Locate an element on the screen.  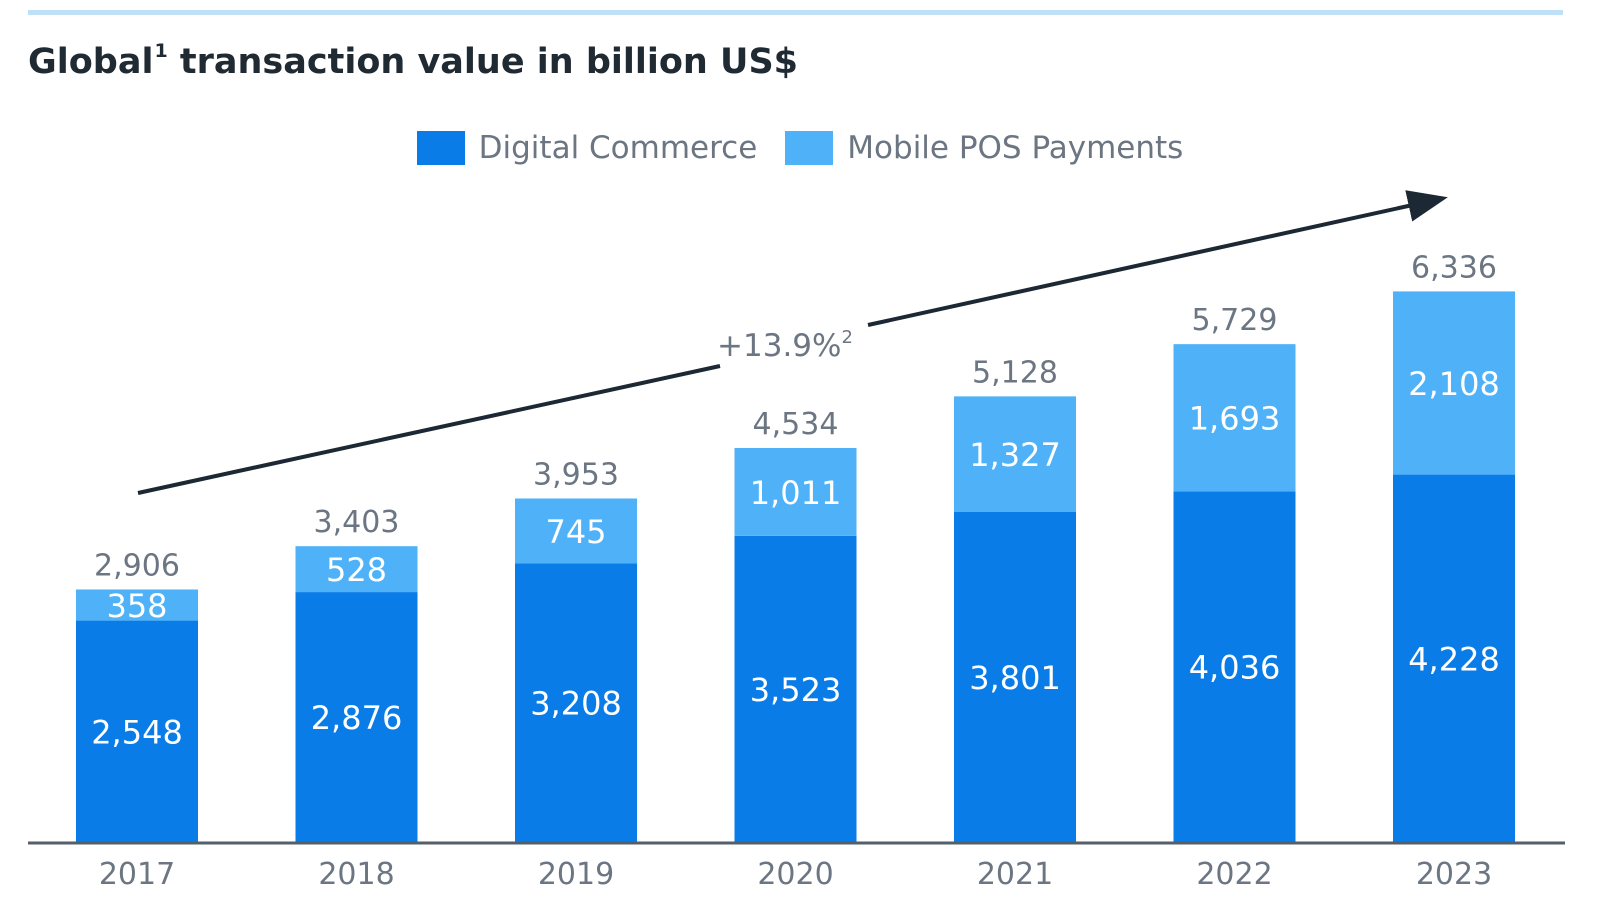
x-tick-label-2023: 2023 is located at coordinates (1454, 874).